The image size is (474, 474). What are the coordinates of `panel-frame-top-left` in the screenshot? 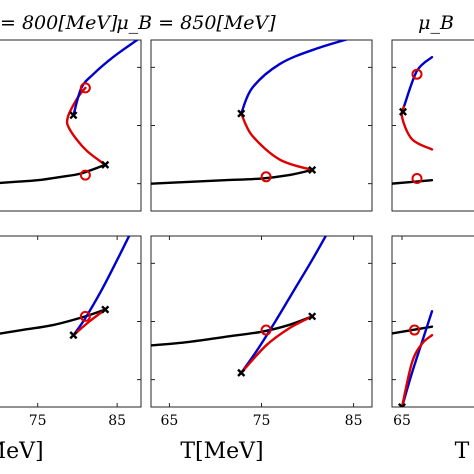 It's located at (71, 125).